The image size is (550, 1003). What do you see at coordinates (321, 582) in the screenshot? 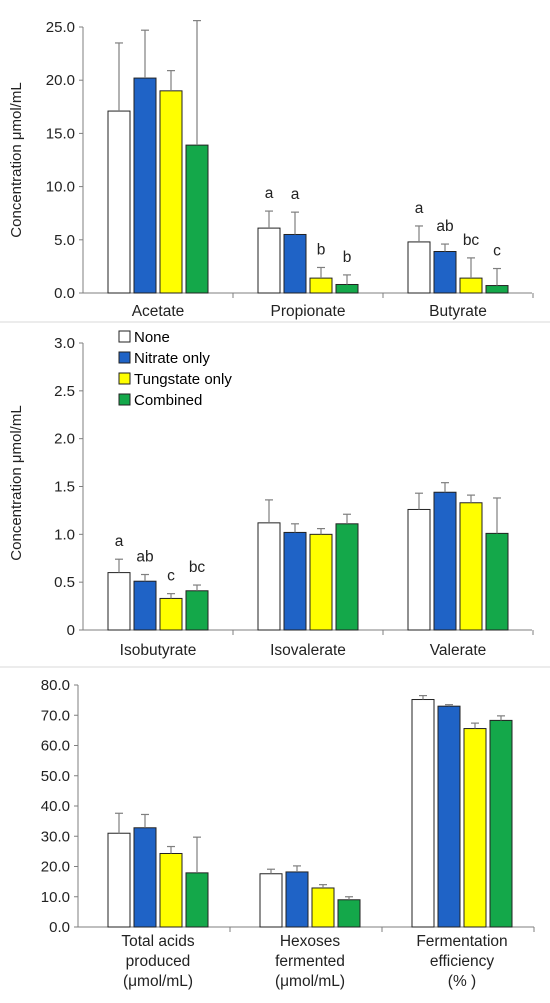
I see `bar-tungstate-only-isovalerate` at bounding box center [321, 582].